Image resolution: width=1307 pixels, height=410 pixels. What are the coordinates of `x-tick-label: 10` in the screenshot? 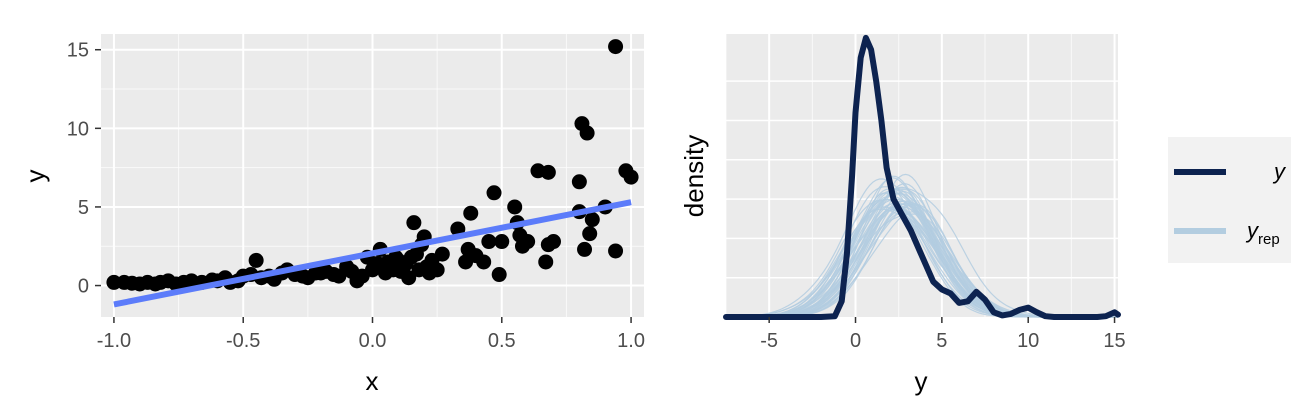 It's located at (1028, 341).